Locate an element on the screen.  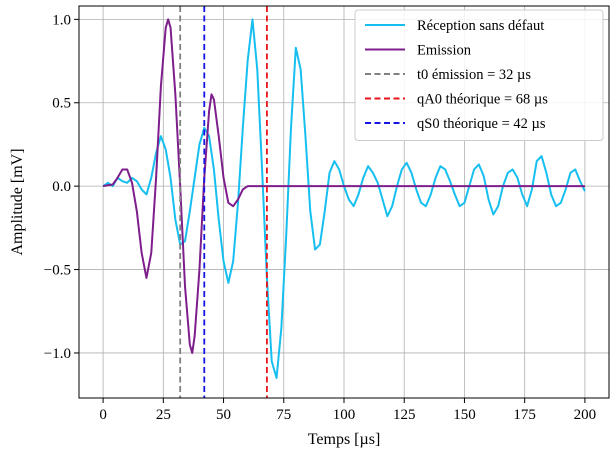
x-tick-label: 125 is located at coordinates (404, 415).